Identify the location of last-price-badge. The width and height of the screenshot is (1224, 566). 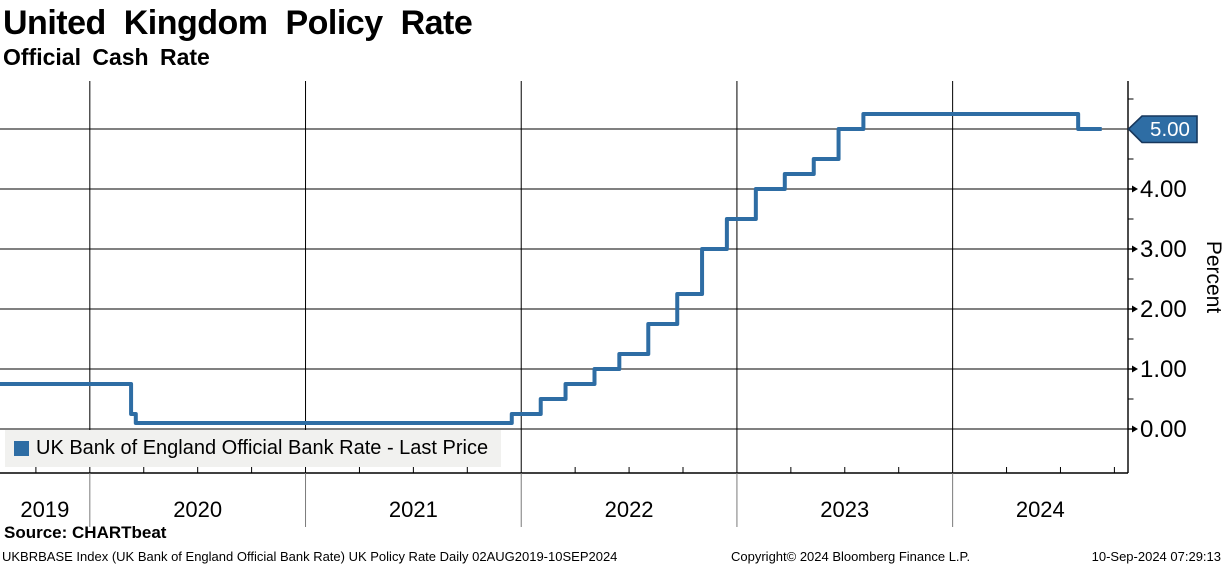
(1162, 129).